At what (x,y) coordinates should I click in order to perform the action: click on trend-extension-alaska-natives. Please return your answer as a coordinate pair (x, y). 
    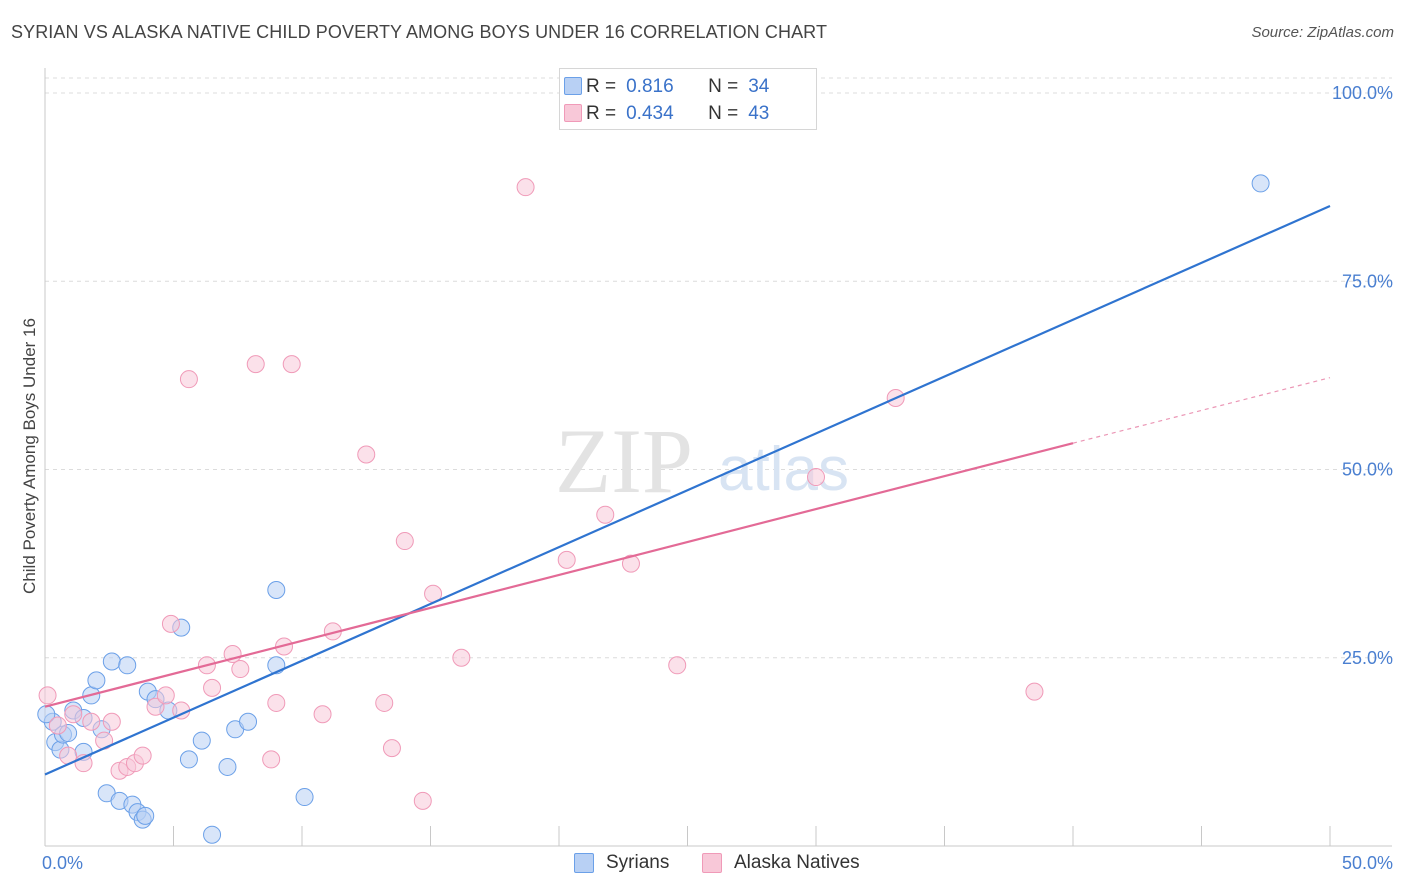
    Looking at the image, I should click on (1201, 410).